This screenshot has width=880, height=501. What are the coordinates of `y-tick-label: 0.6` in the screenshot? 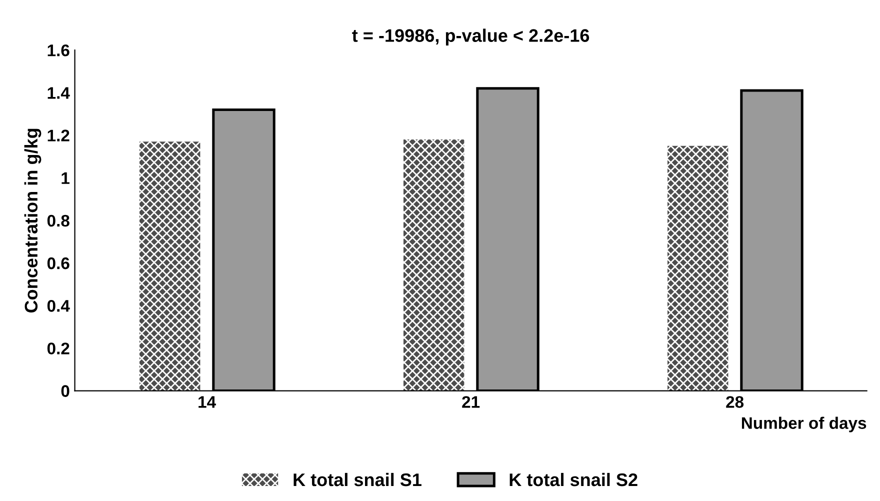 It's located at (58, 263).